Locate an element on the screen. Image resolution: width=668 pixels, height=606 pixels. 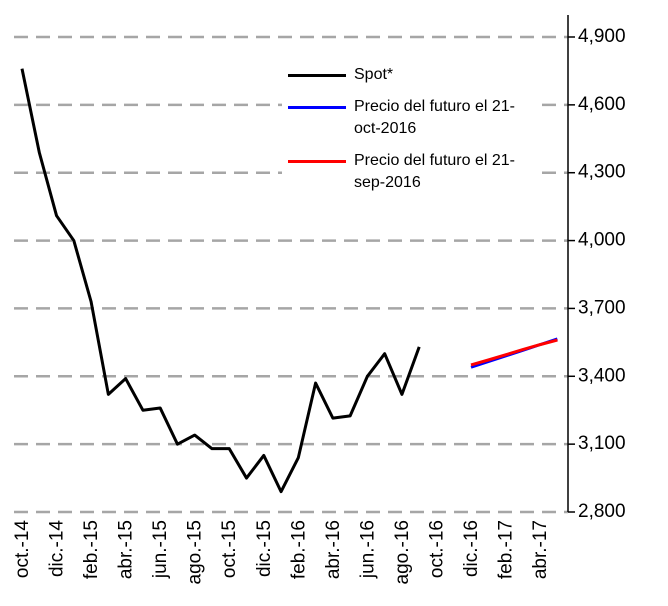
x-tick-label: oct.-16 is located at coordinates (436, 549).